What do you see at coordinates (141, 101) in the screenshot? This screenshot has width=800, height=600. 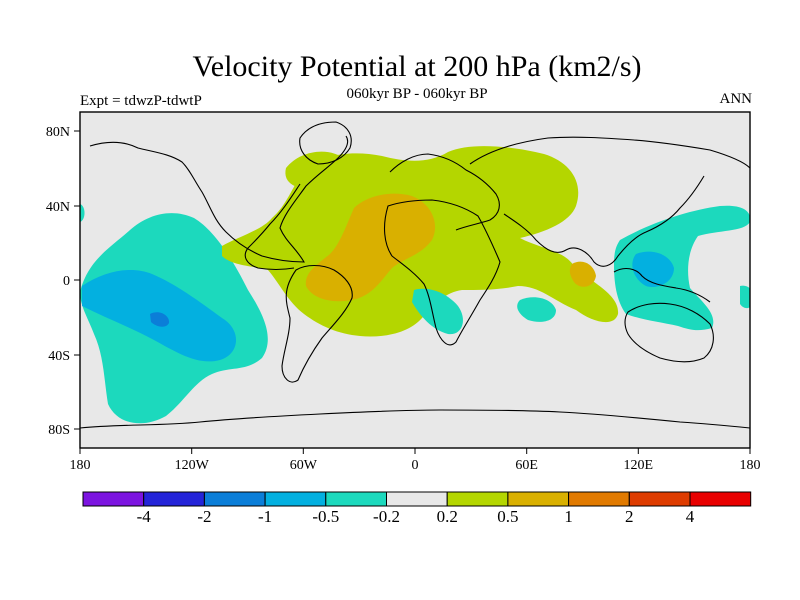 I see `experiment-label: Expt = tdwzP-tdwtP` at bounding box center [141, 101].